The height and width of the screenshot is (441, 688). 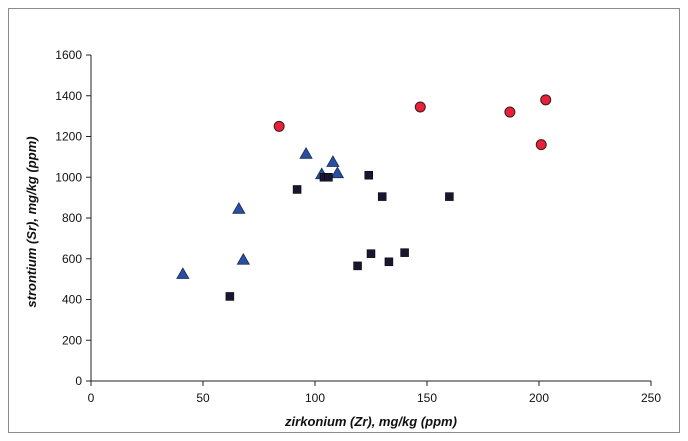 I want to click on y-tick-label: 1000, so click(x=68, y=177).